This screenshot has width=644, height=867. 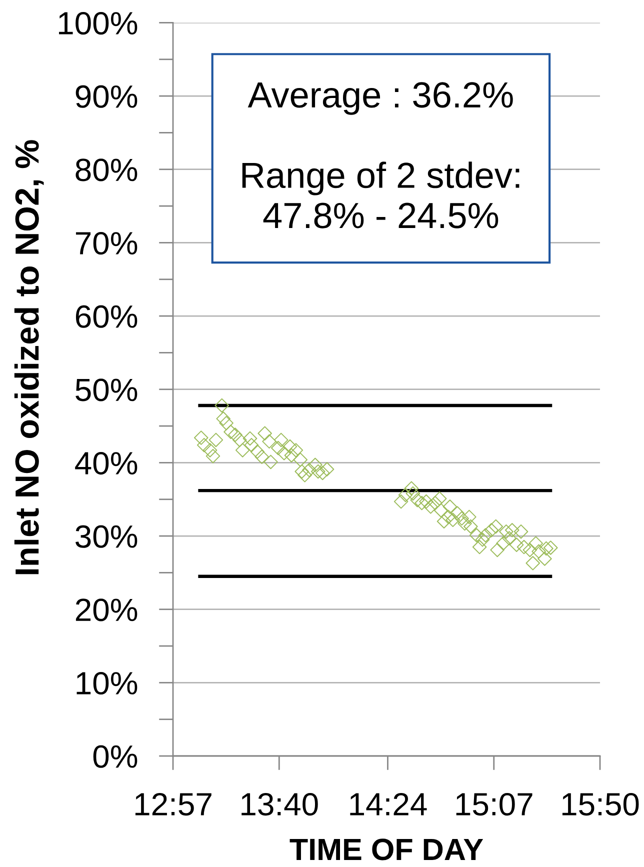 What do you see at coordinates (107, 390) in the screenshot?
I see `y-tick-label: 50%` at bounding box center [107, 390].